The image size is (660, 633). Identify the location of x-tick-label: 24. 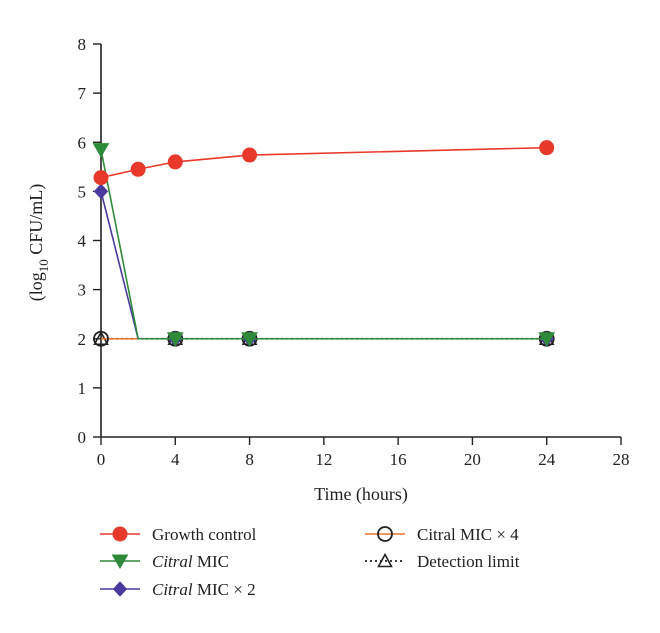
(547, 459).